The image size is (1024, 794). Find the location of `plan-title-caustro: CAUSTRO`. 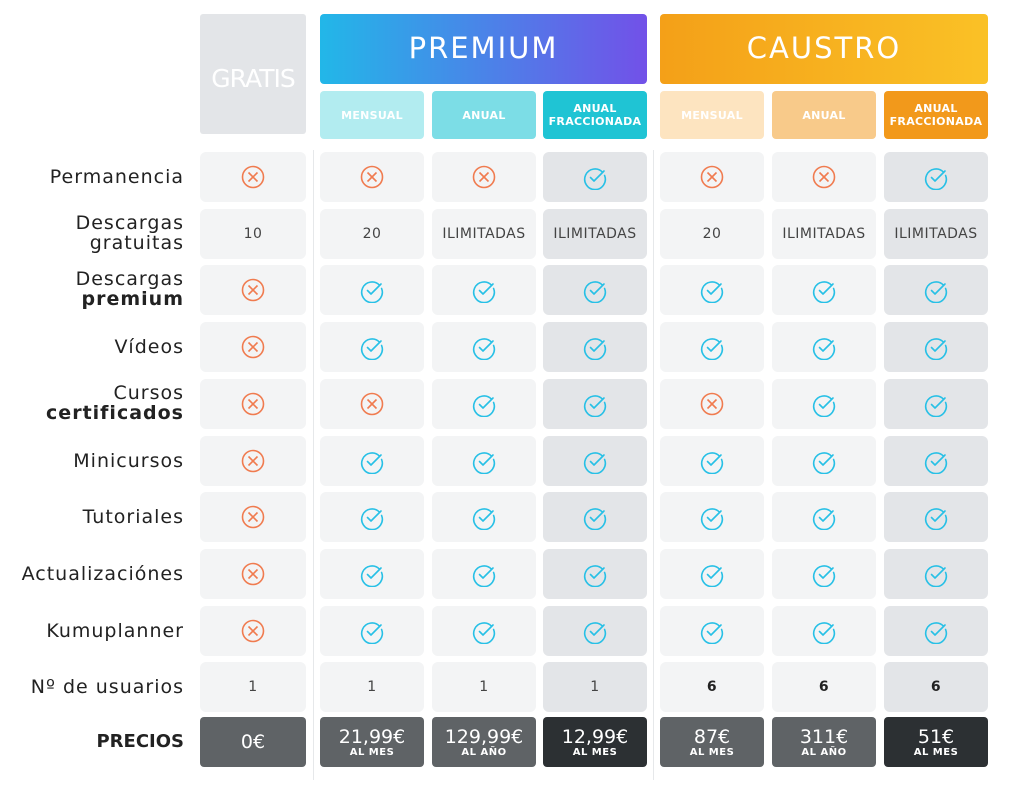

plan-title-caustro: CAUSTRO is located at coordinates (824, 48).